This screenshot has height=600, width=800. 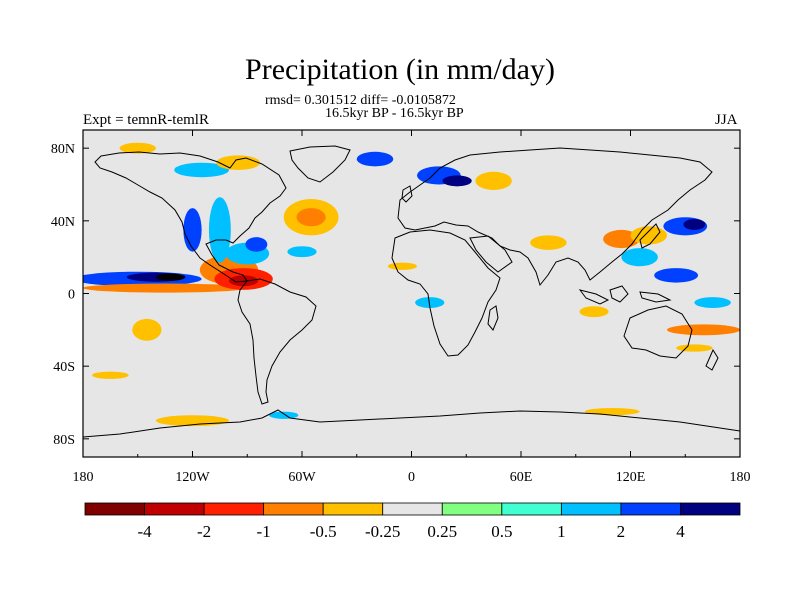 What do you see at coordinates (619, 294) in the screenshot?
I see `coastline-borneo` at bounding box center [619, 294].